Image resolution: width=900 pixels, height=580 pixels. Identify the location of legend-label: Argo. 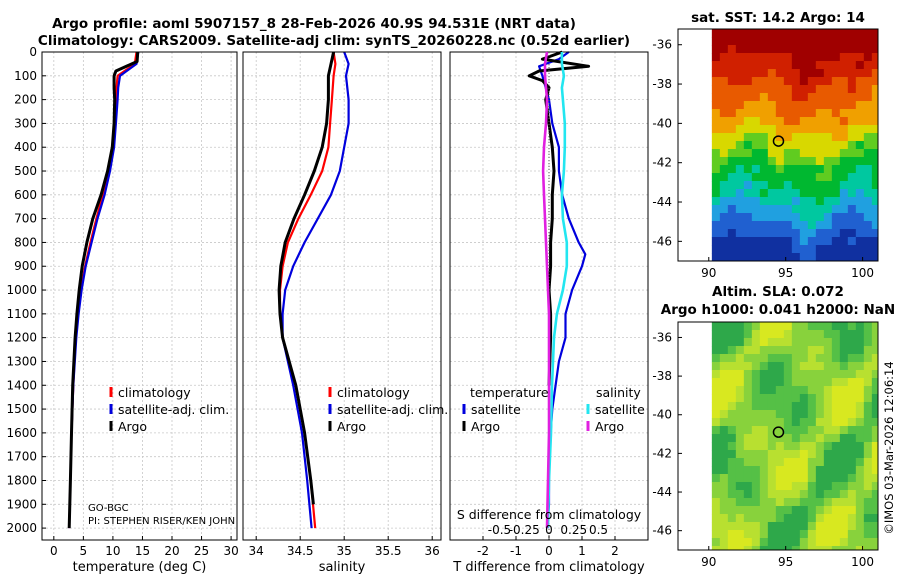
(609, 426).